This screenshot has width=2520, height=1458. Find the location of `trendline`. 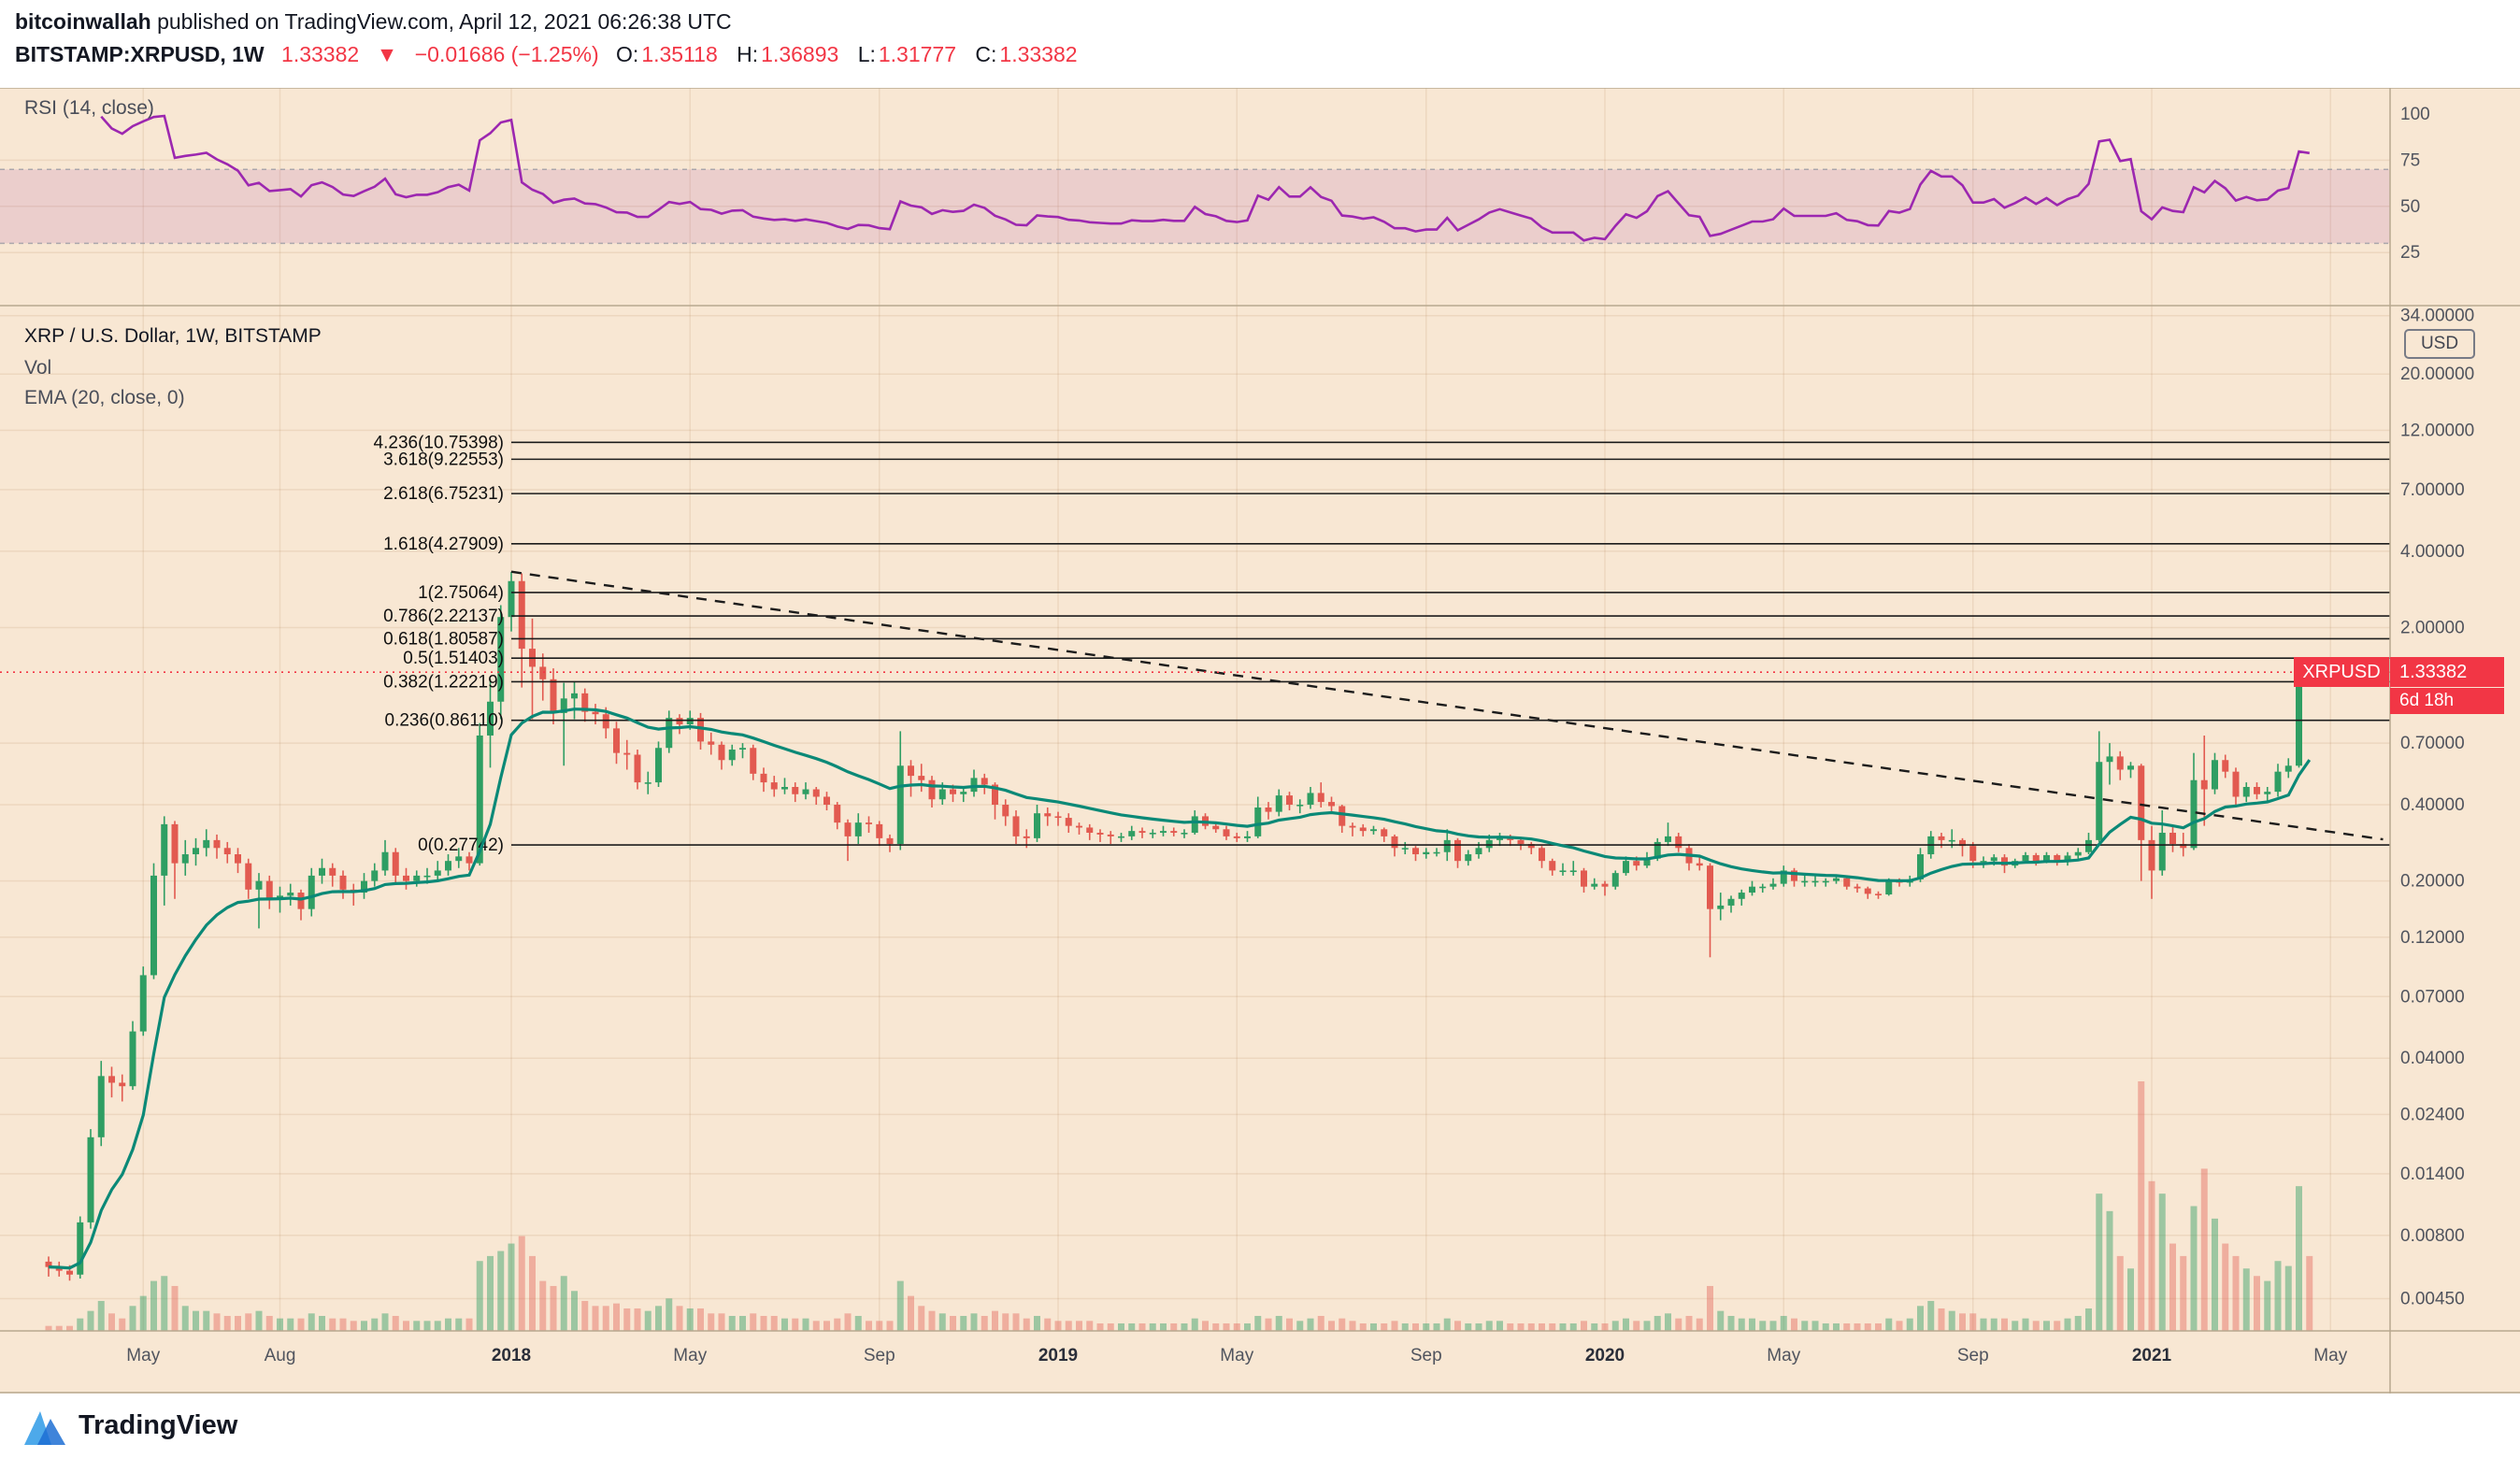

trendline is located at coordinates (1447, 705).